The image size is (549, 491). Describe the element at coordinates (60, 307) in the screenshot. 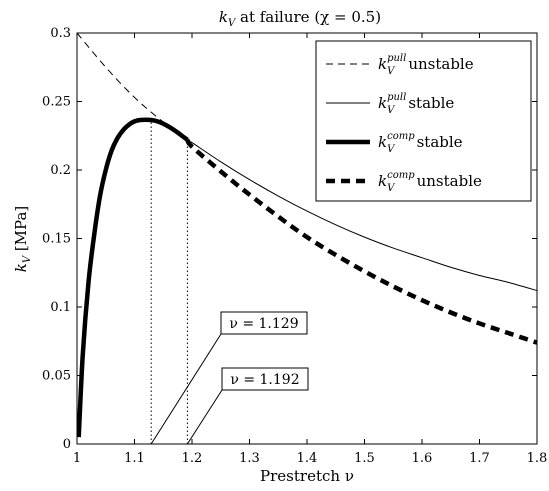

I see `y-tick-label: 0.1` at that location.